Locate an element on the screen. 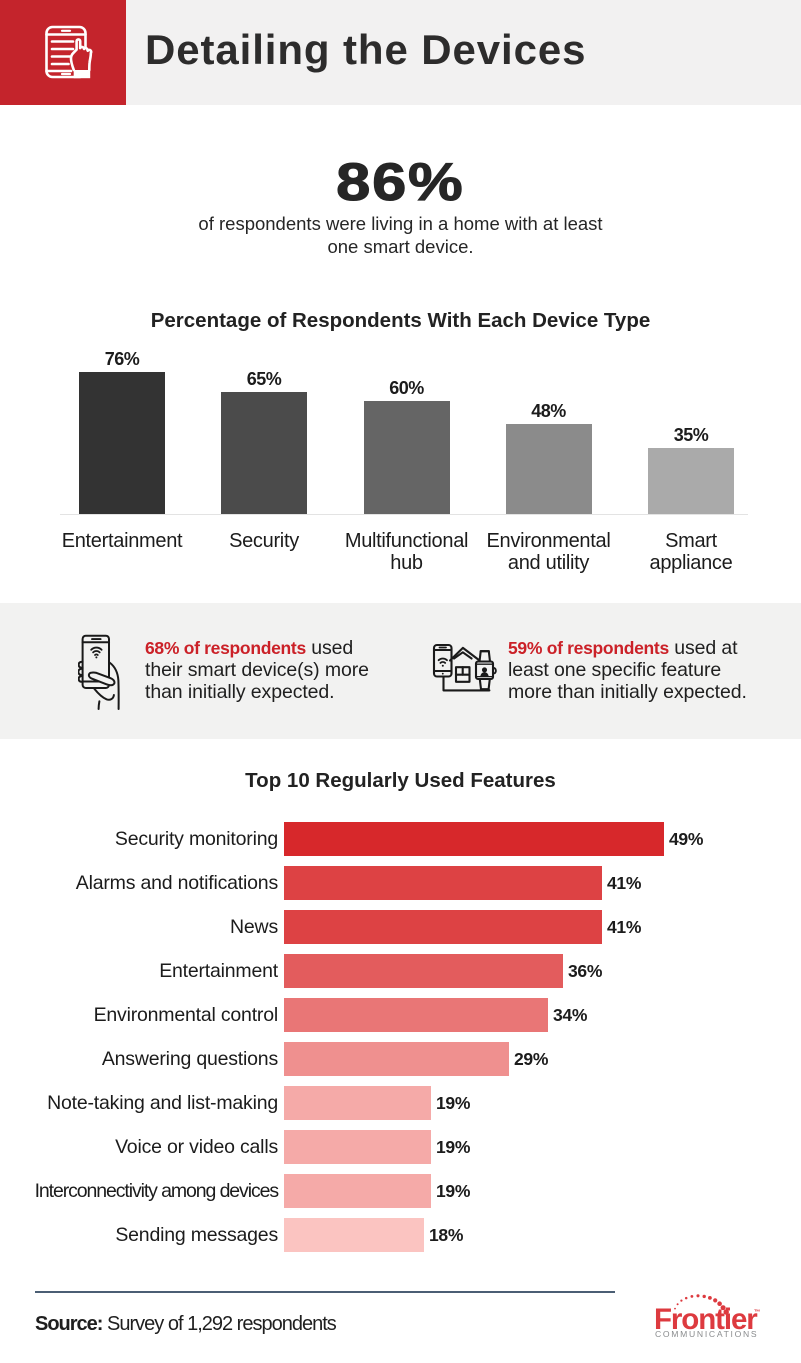 The width and height of the screenshot is (801, 1363). svg-text: ™ is located at coordinates (757, 1312).